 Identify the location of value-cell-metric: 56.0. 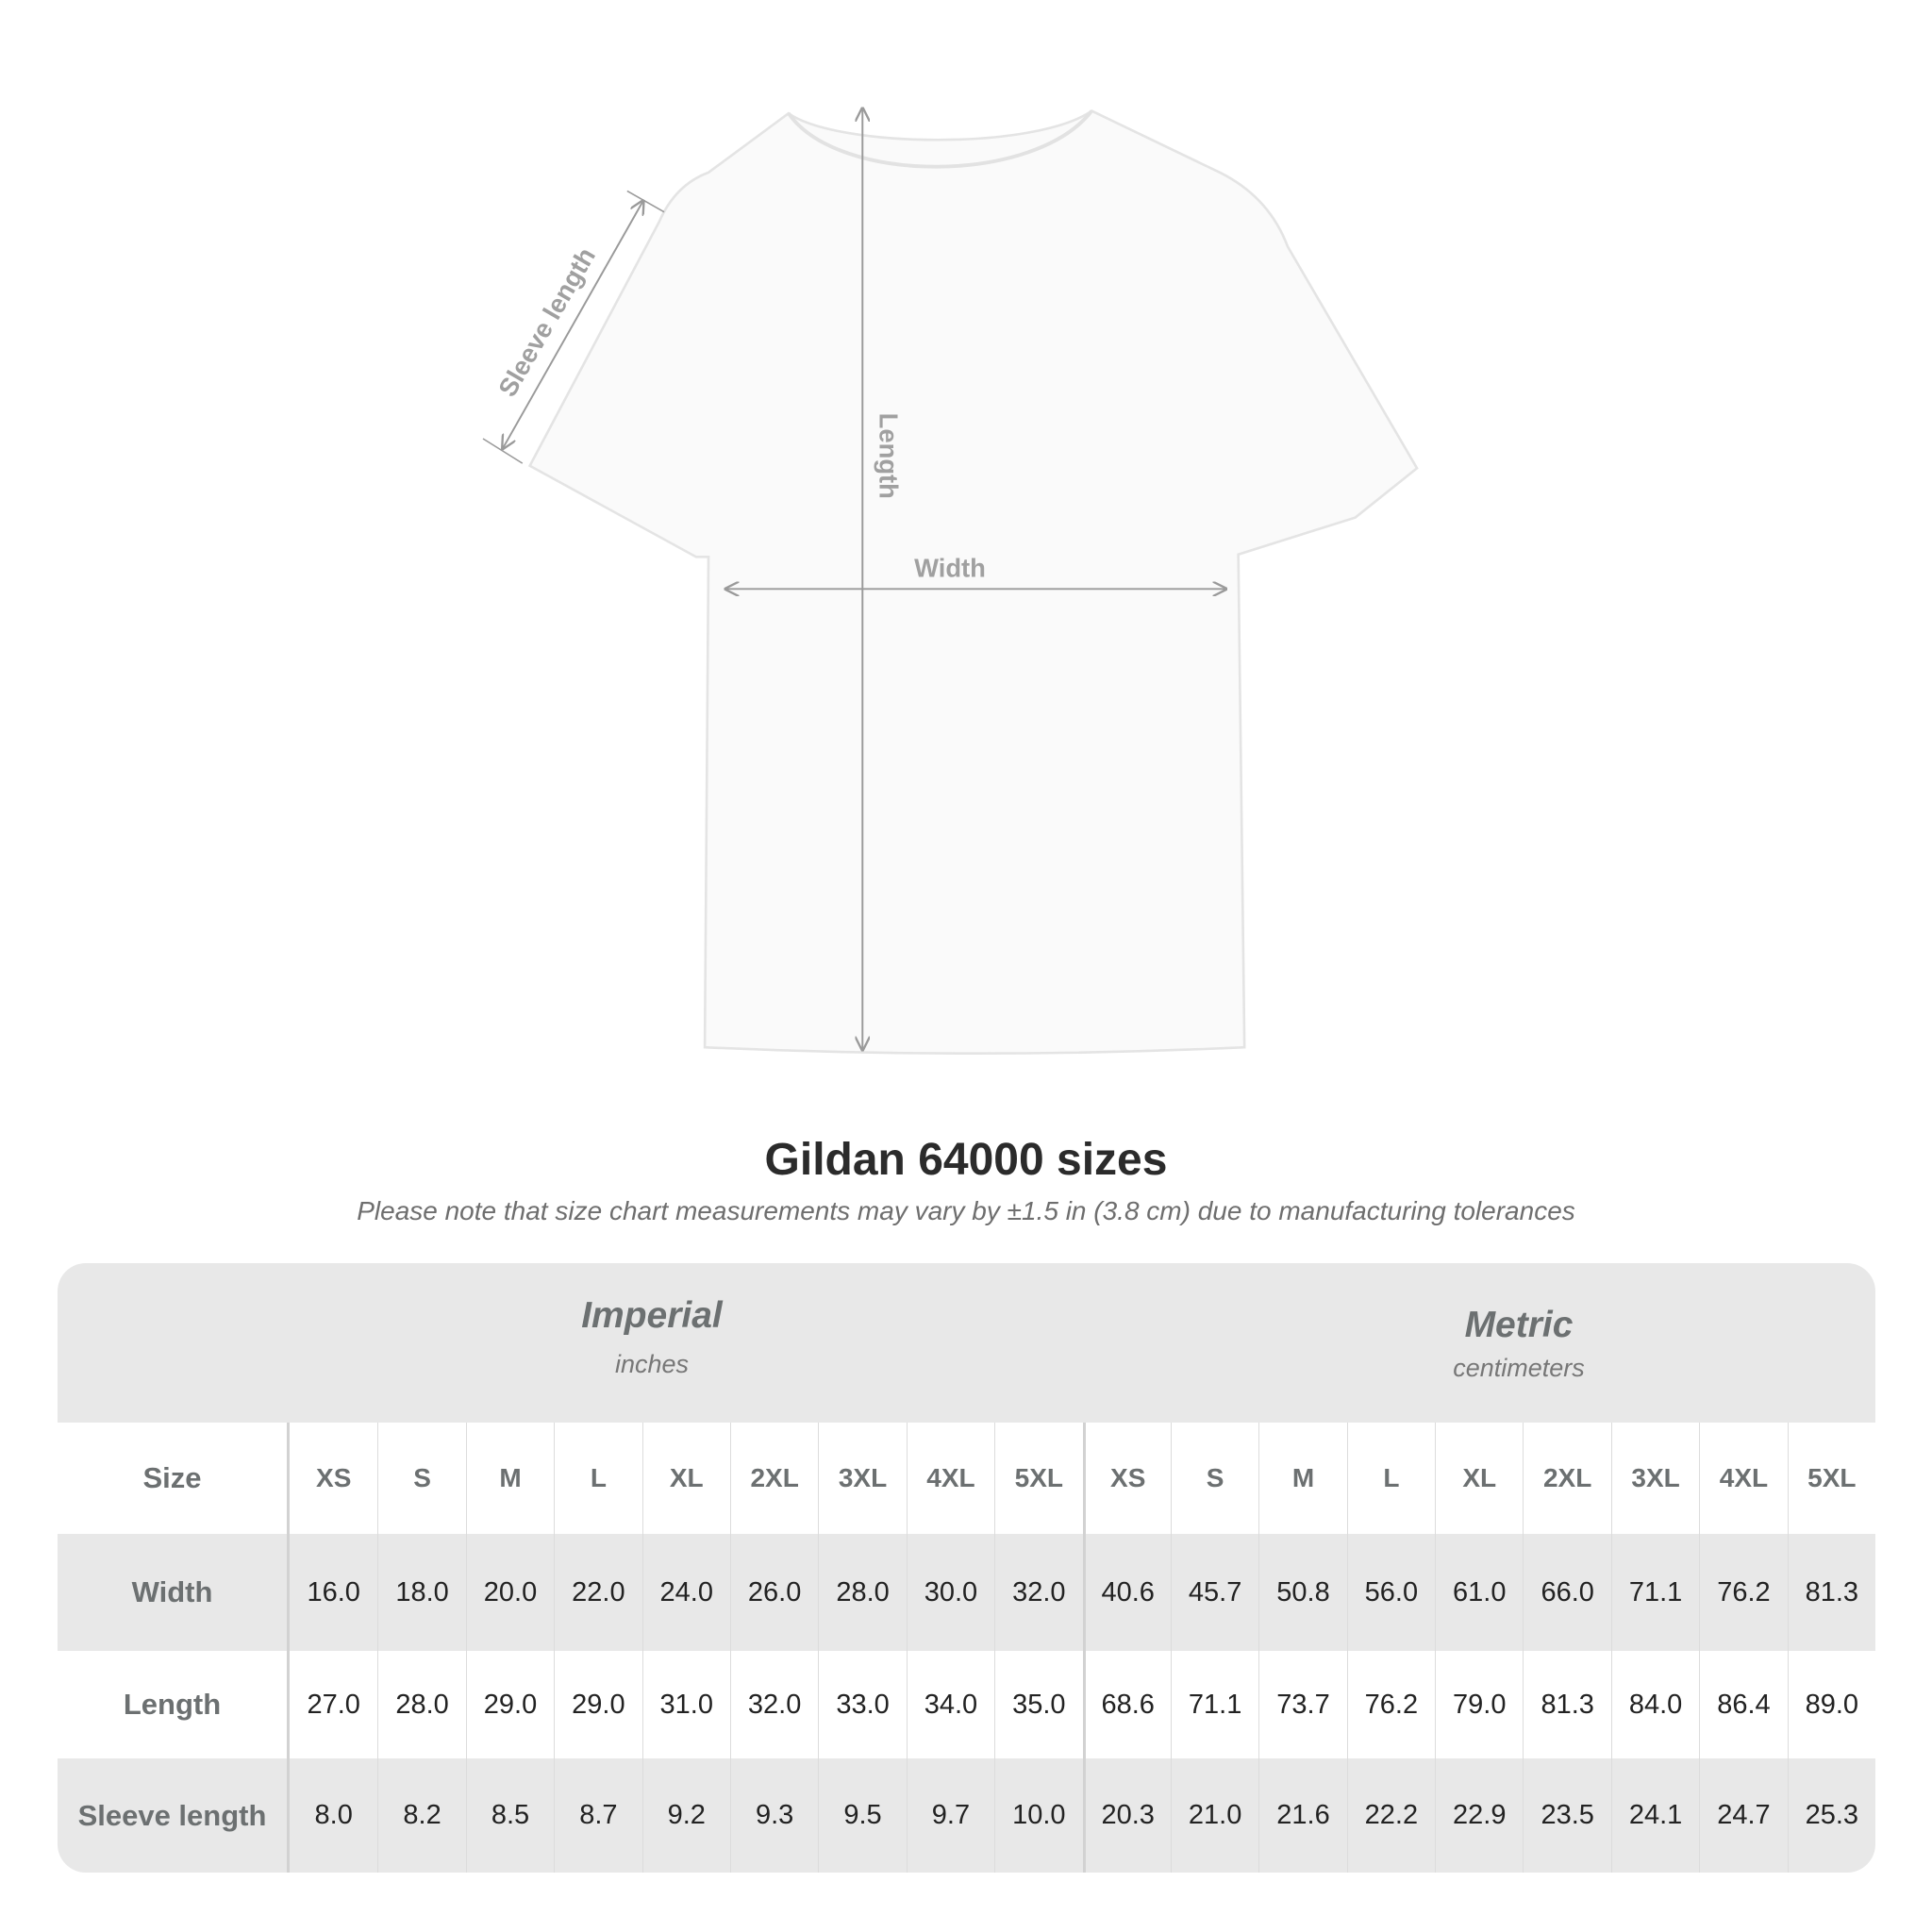
(1390, 1593).